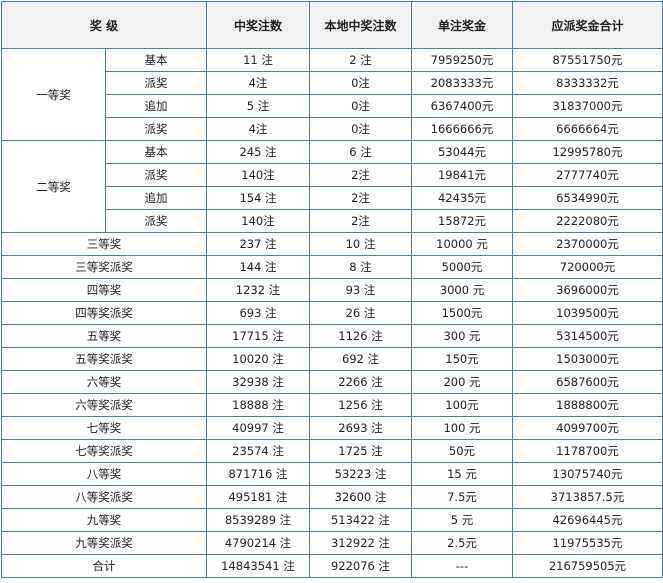  Describe the element at coordinates (462, 83) in the screenshot. I see `unit-prize: 2083333元` at that location.